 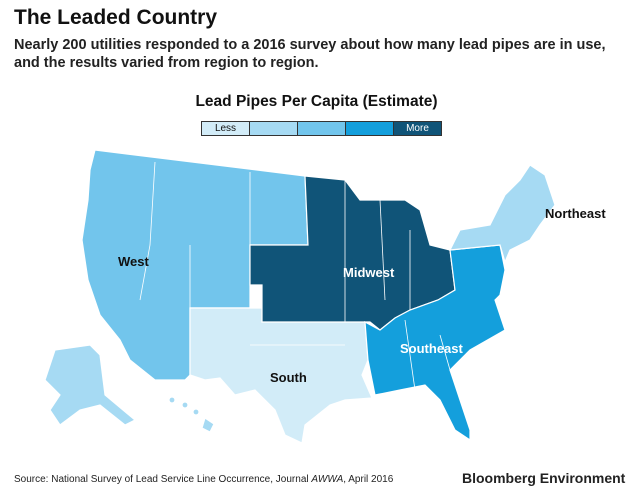 What do you see at coordinates (417, 128) in the screenshot?
I see `legend-more: More` at bounding box center [417, 128].